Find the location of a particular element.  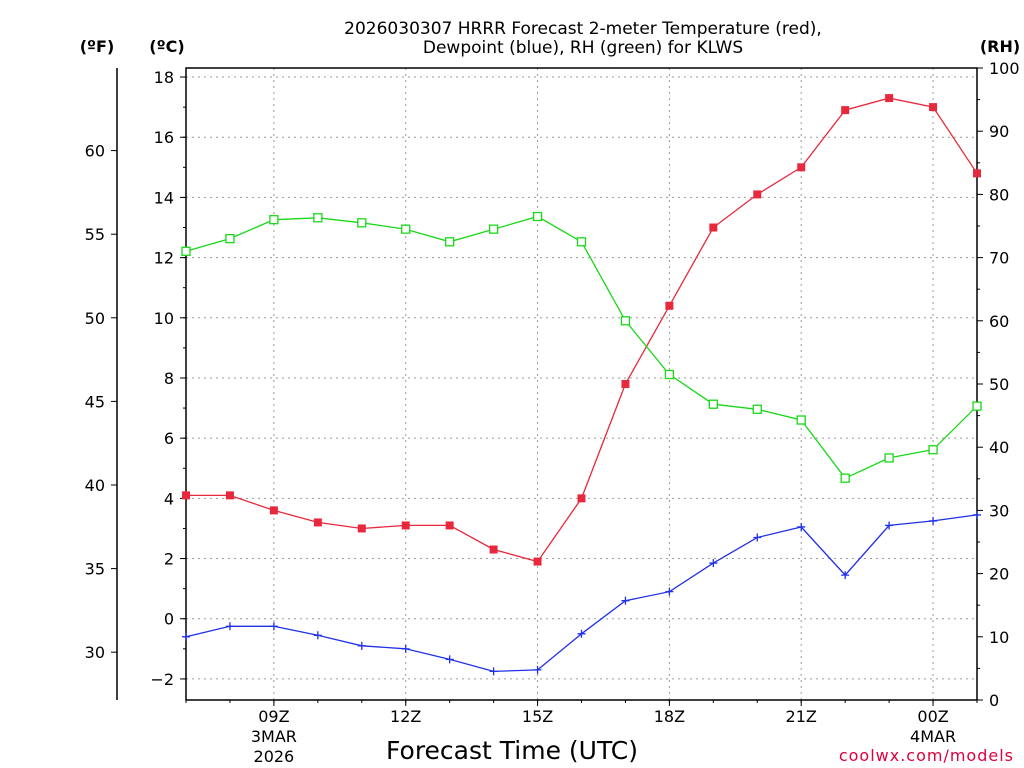

credit-text: coolwx.com/models is located at coordinates (926, 755).